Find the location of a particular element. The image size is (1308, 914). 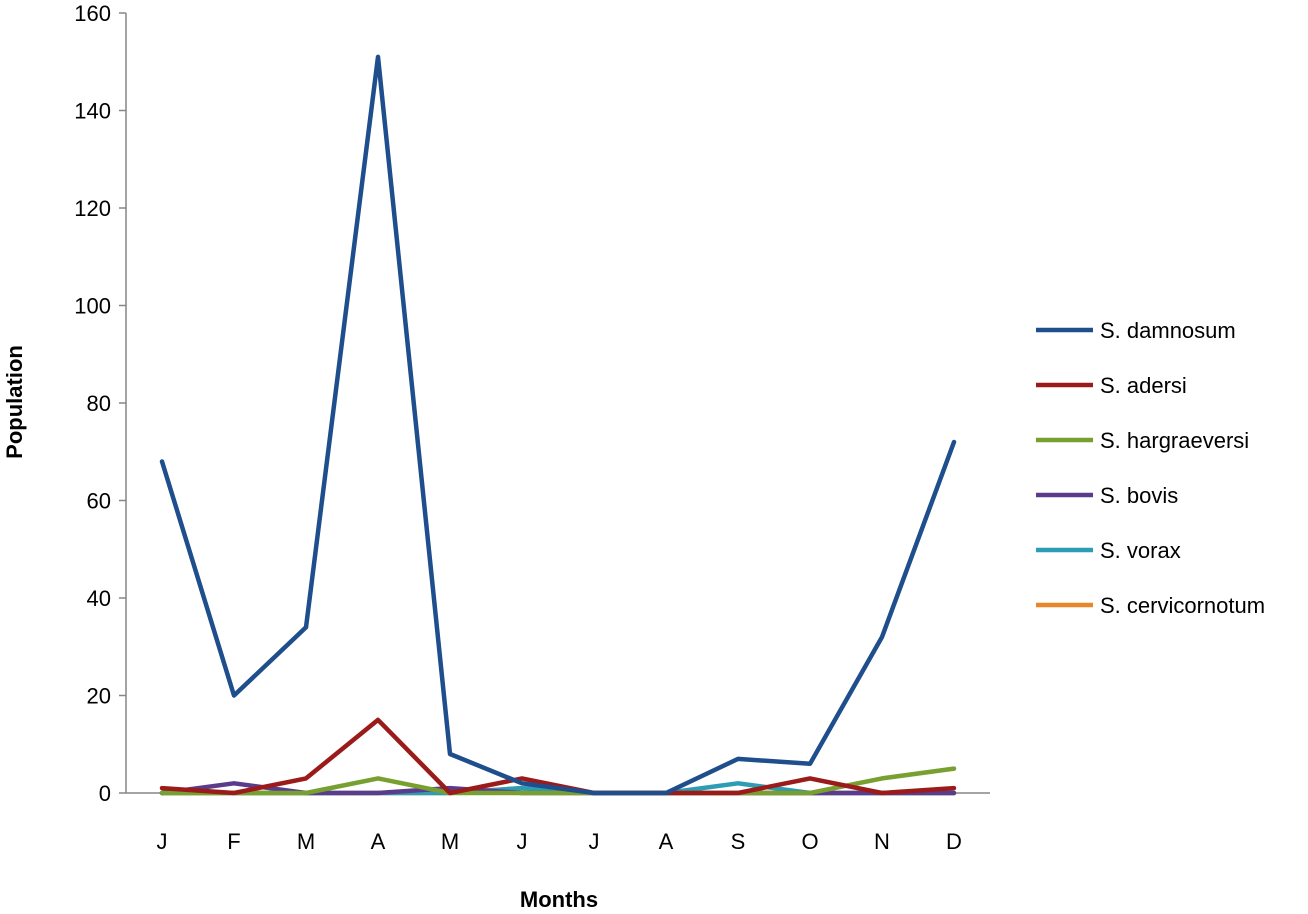

legend-label: S. bovis is located at coordinates (1139, 495).